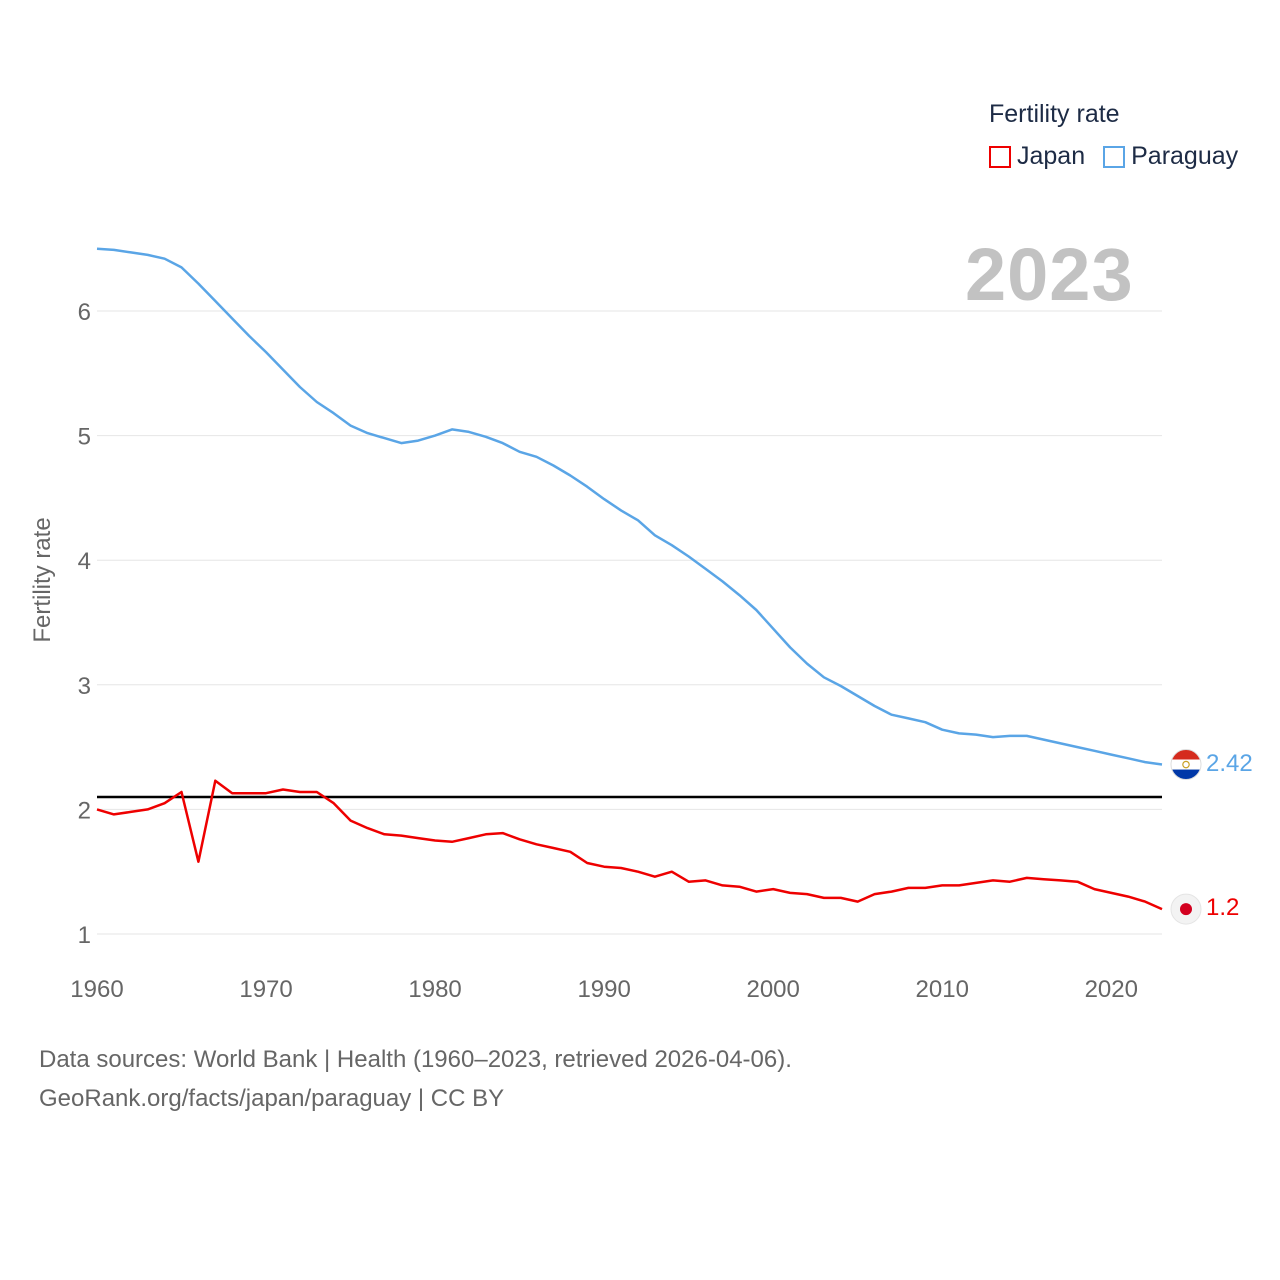 The width and height of the screenshot is (1280, 1280). What do you see at coordinates (1000, 156) in the screenshot?
I see `legend-swatch-japan` at bounding box center [1000, 156].